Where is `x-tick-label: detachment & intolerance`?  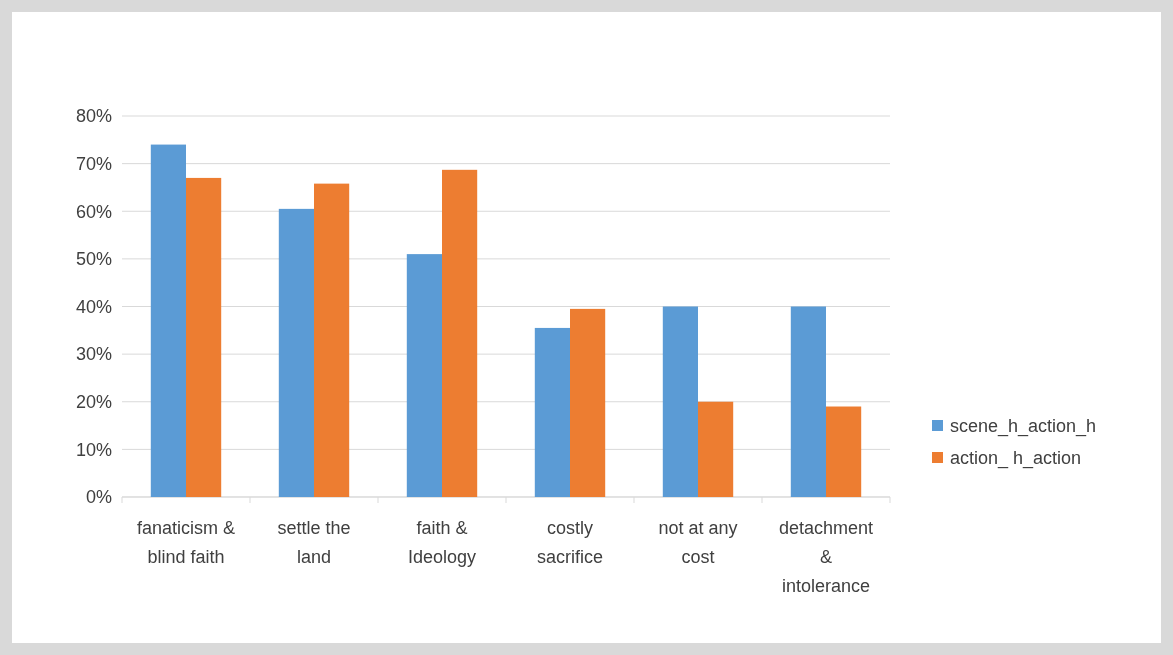 x-tick-label: detachment & intolerance is located at coordinates (826, 557).